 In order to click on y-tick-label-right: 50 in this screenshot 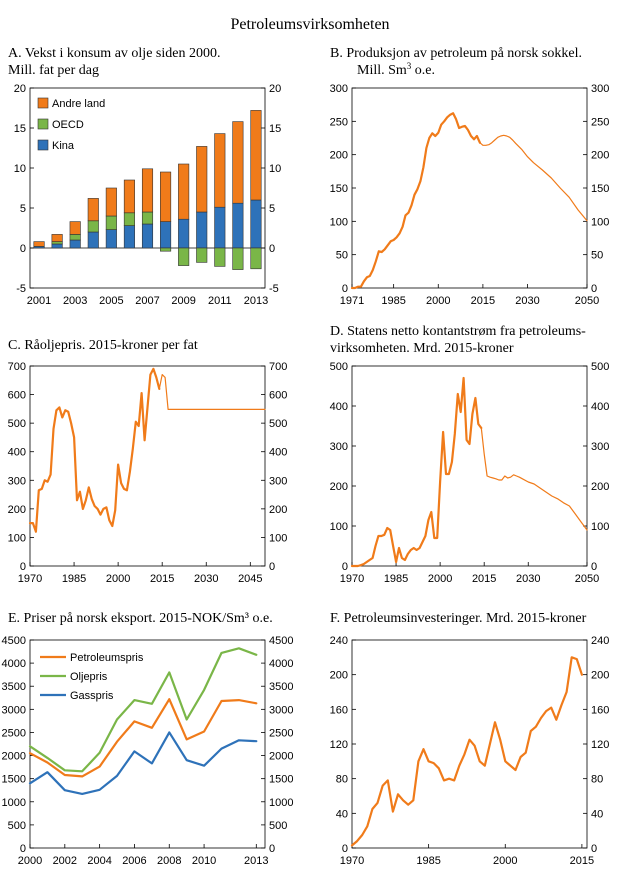, I will do `click(597, 256)`.